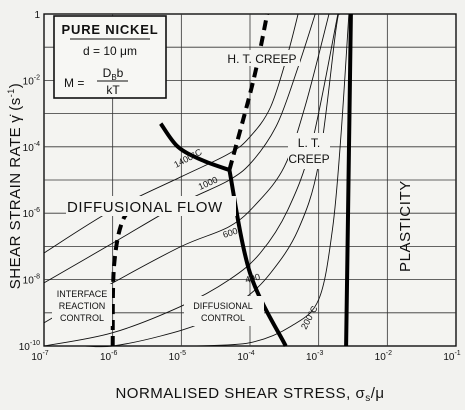 The height and width of the screenshot is (410, 465). I want to click on region-interface-1: INTERFACE, so click(82, 294).